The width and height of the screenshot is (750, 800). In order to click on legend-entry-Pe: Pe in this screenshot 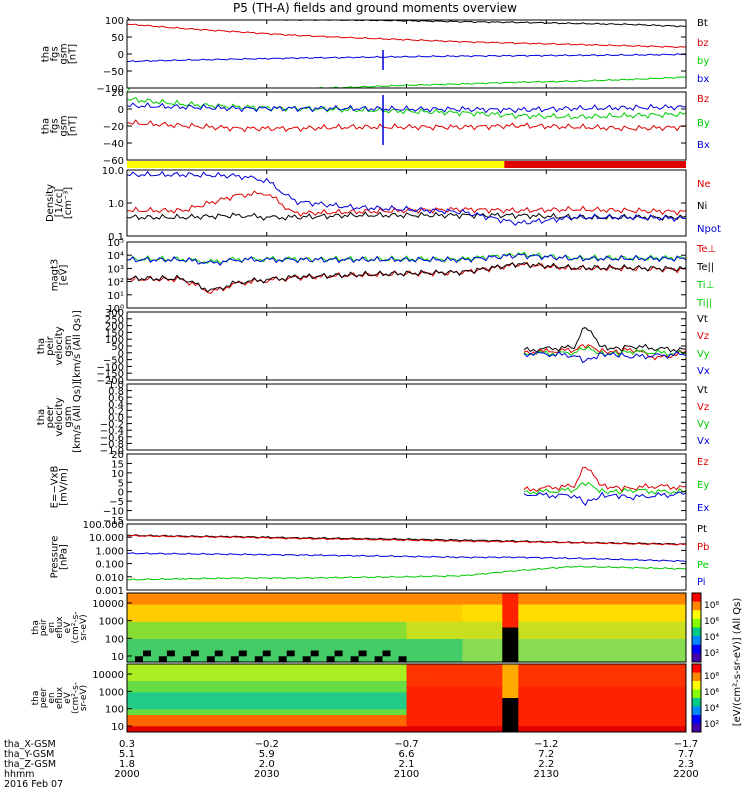, I will do `click(703, 565)`.